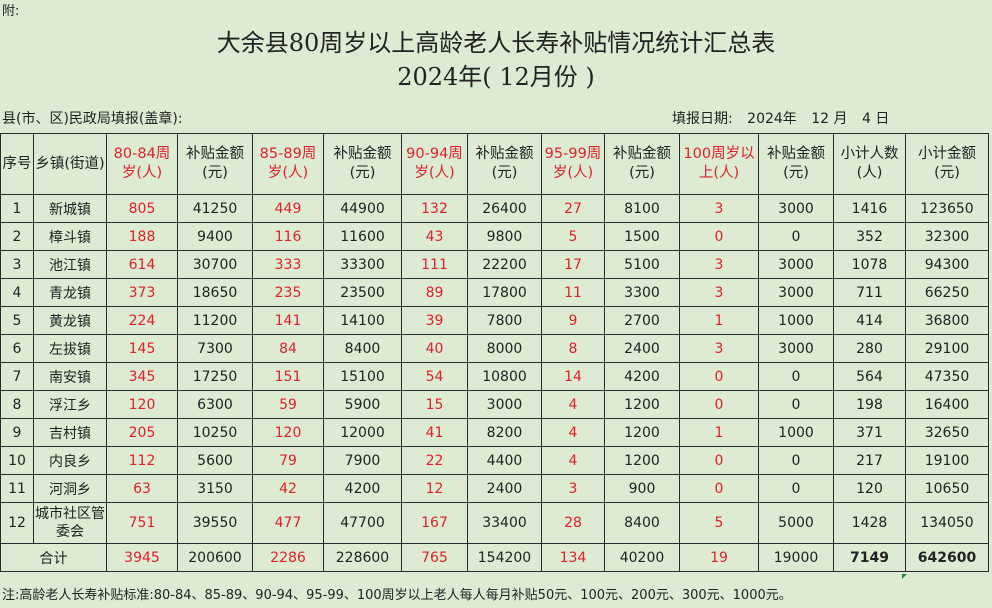 This screenshot has width=992, height=608. What do you see at coordinates (573, 523) in the screenshot?
I see `table-cell: 28` at bounding box center [573, 523].